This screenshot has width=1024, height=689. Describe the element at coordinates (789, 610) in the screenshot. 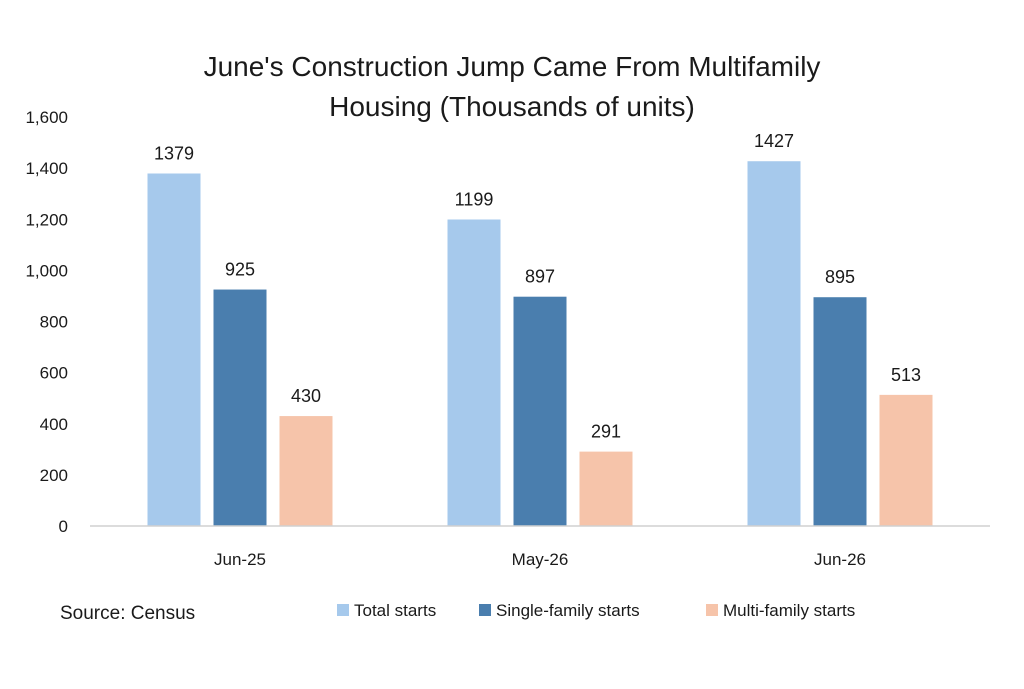

I see `legend-label: Multi-family starts` at that location.